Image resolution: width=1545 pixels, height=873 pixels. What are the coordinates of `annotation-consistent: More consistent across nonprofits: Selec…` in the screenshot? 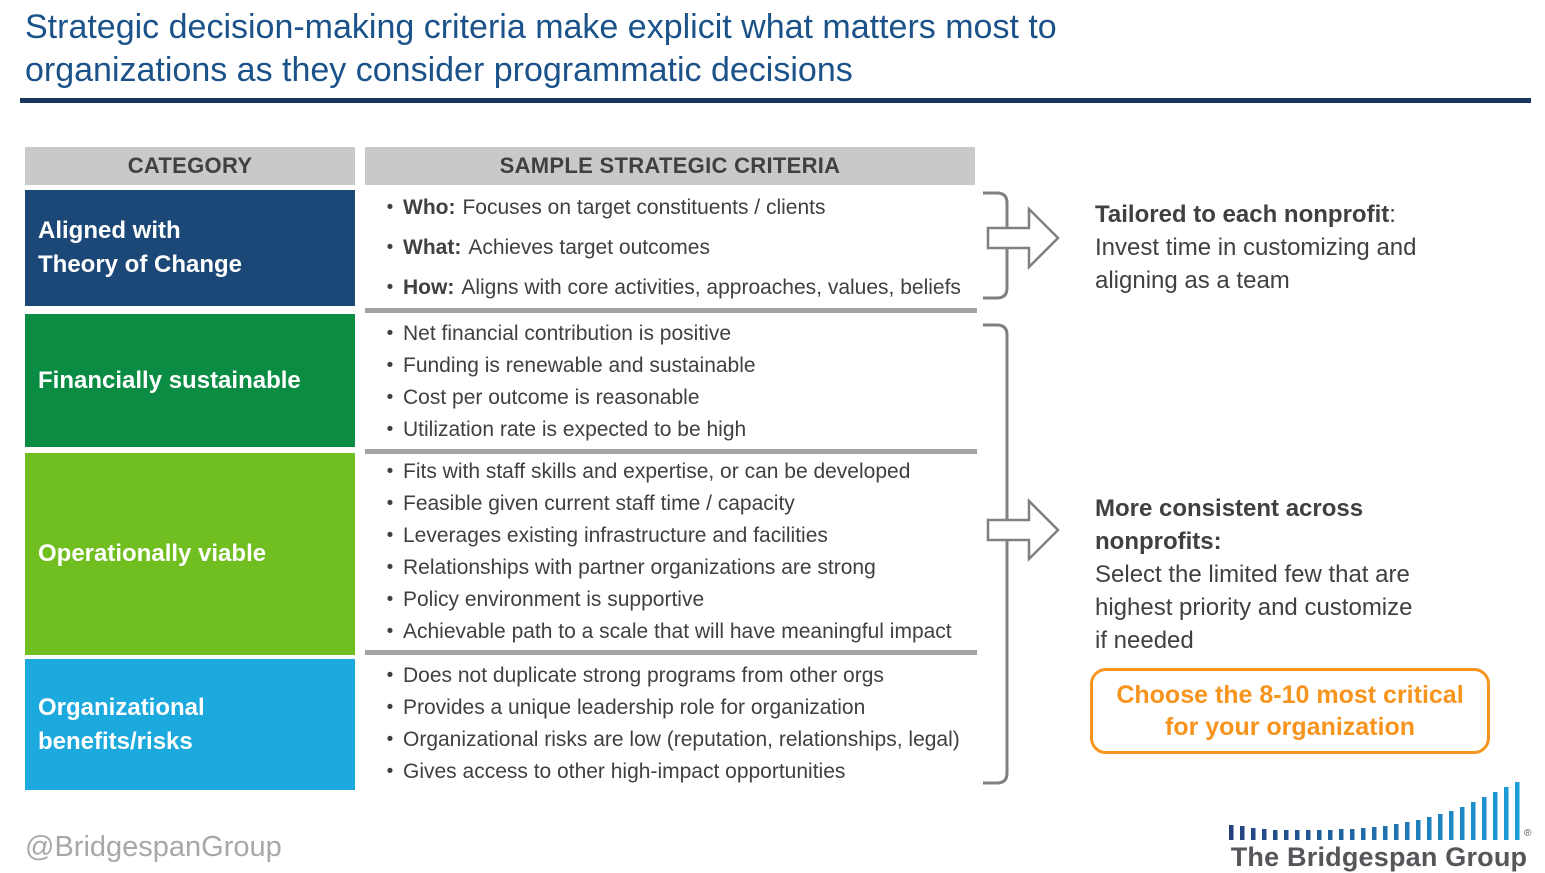 It's located at (1290, 574).